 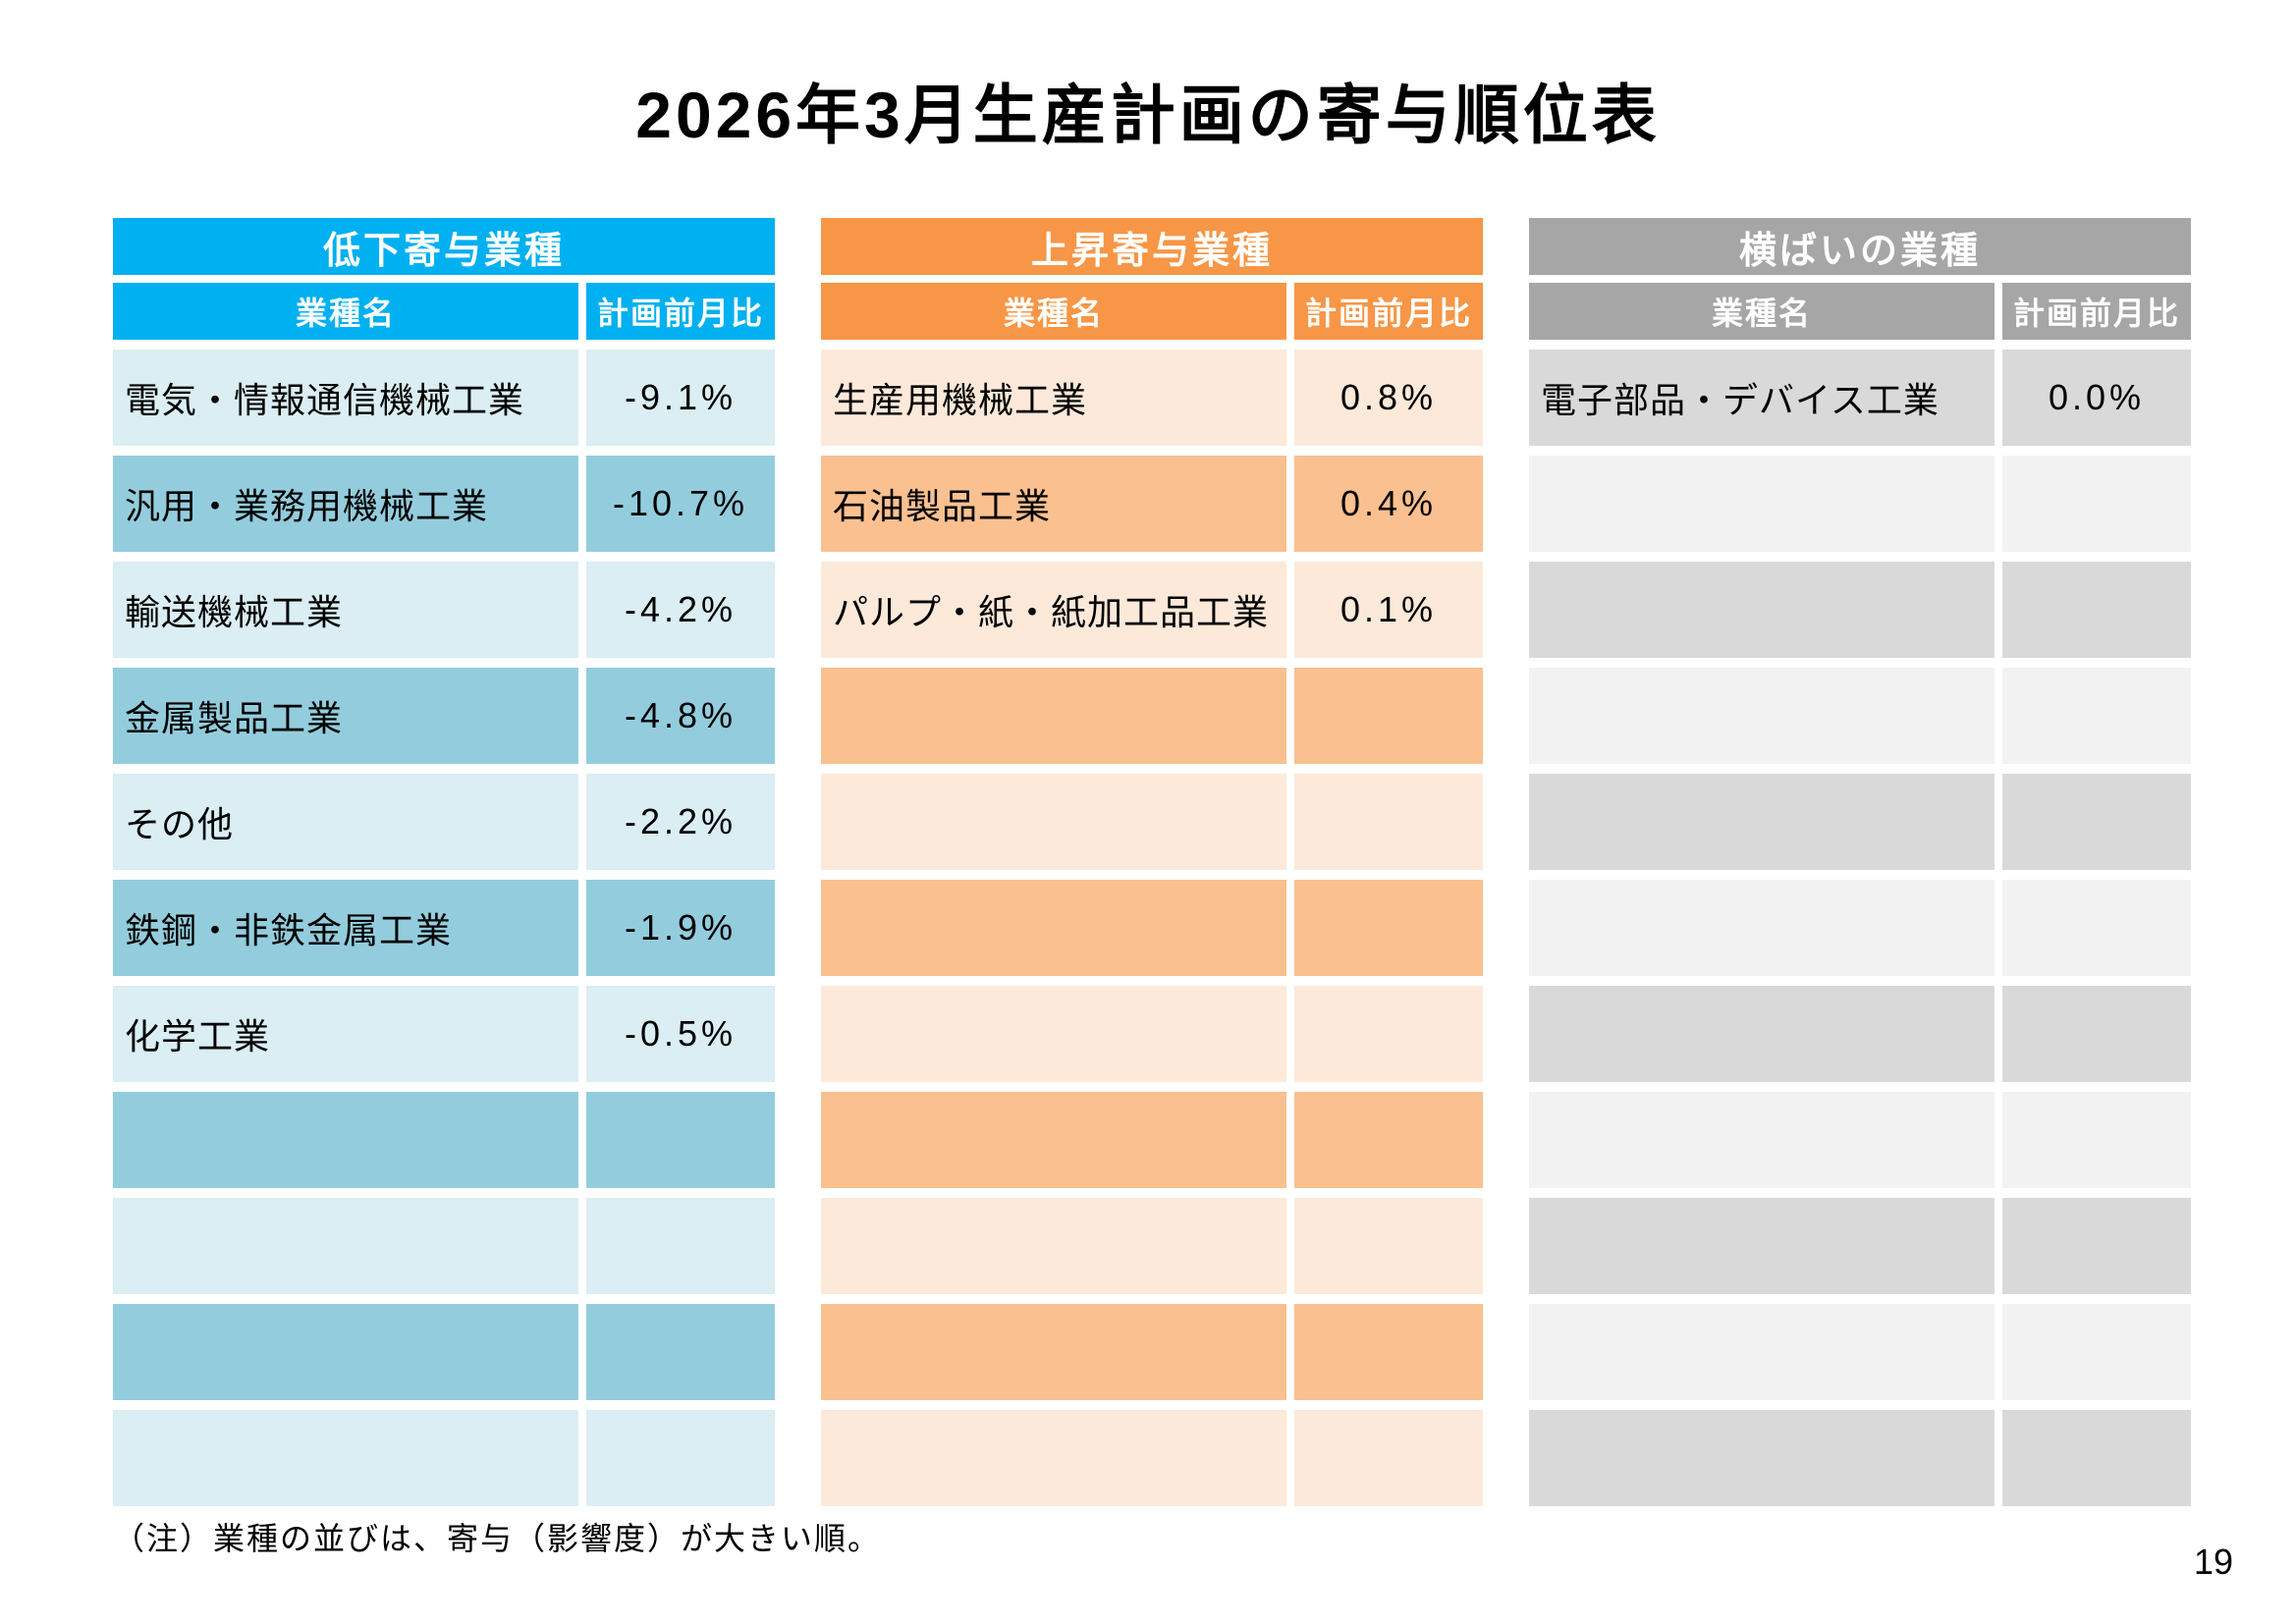 I want to click on ratio-value-cell: 0.8%, so click(x=1388, y=398).